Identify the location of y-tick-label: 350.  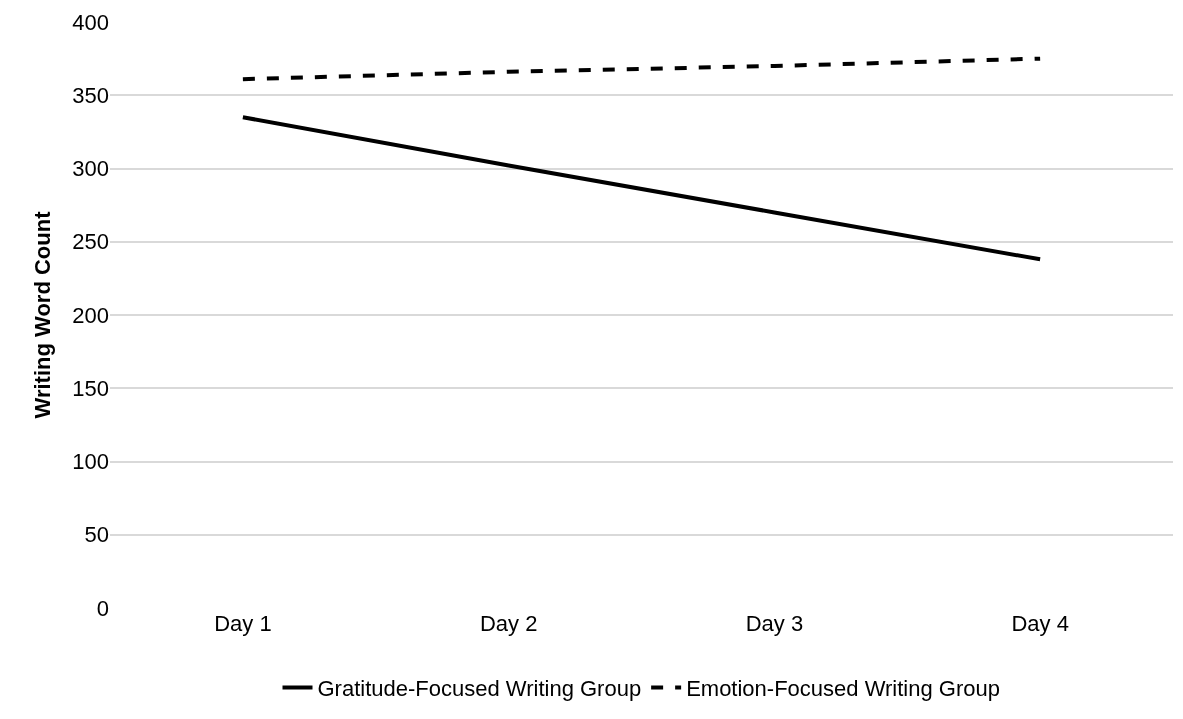
(90, 95).